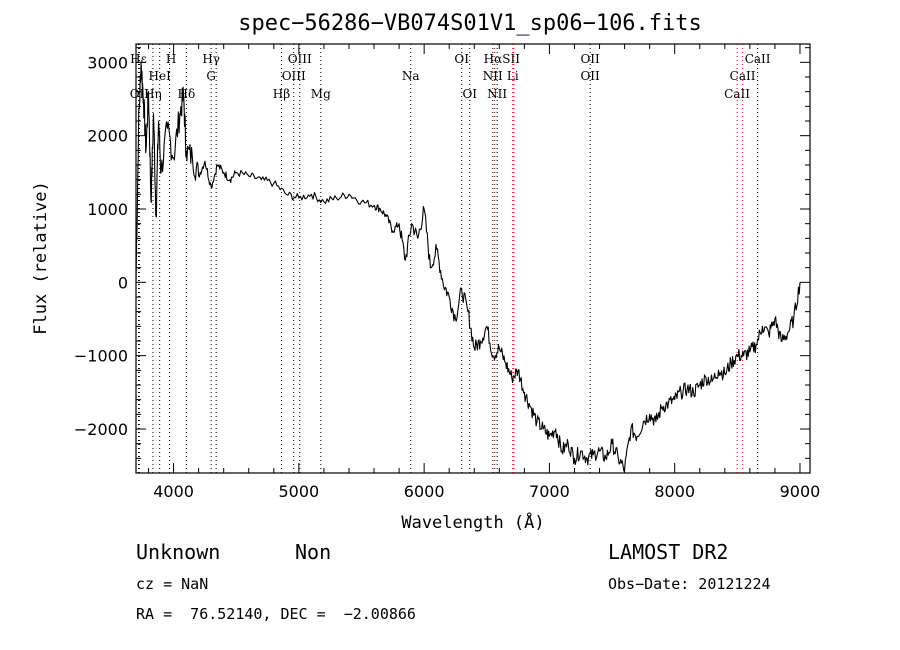 The height and width of the screenshot is (650, 900). I want to click on y-tick-label: 2000, so click(107, 136).